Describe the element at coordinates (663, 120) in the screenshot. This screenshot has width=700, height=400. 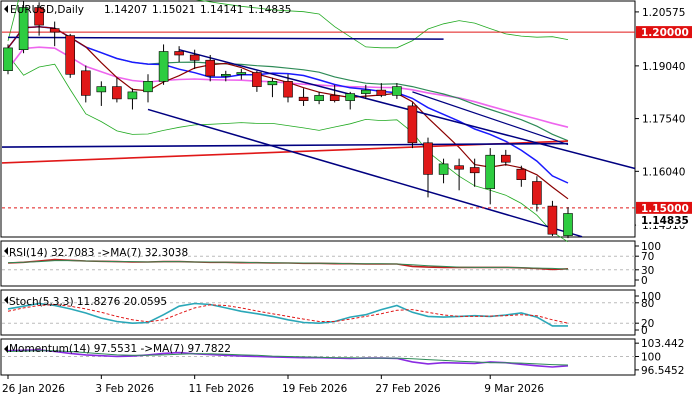
I see `price-tick-label: 1.17540` at that location.